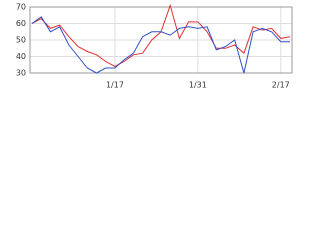 This screenshot has width=320, height=240. I want to click on x-tick-label: 2/17, so click(281, 85).